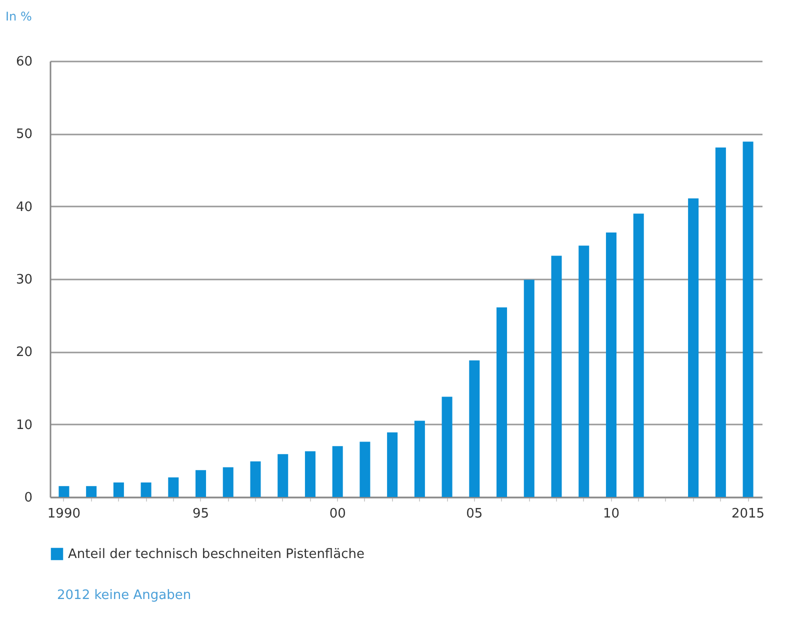  What do you see at coordinates (216, 554) in the screenshot?
I see `legend-label: Anteil der technisch beschneiten Pistenfläche` at bounding box center [216, 554].